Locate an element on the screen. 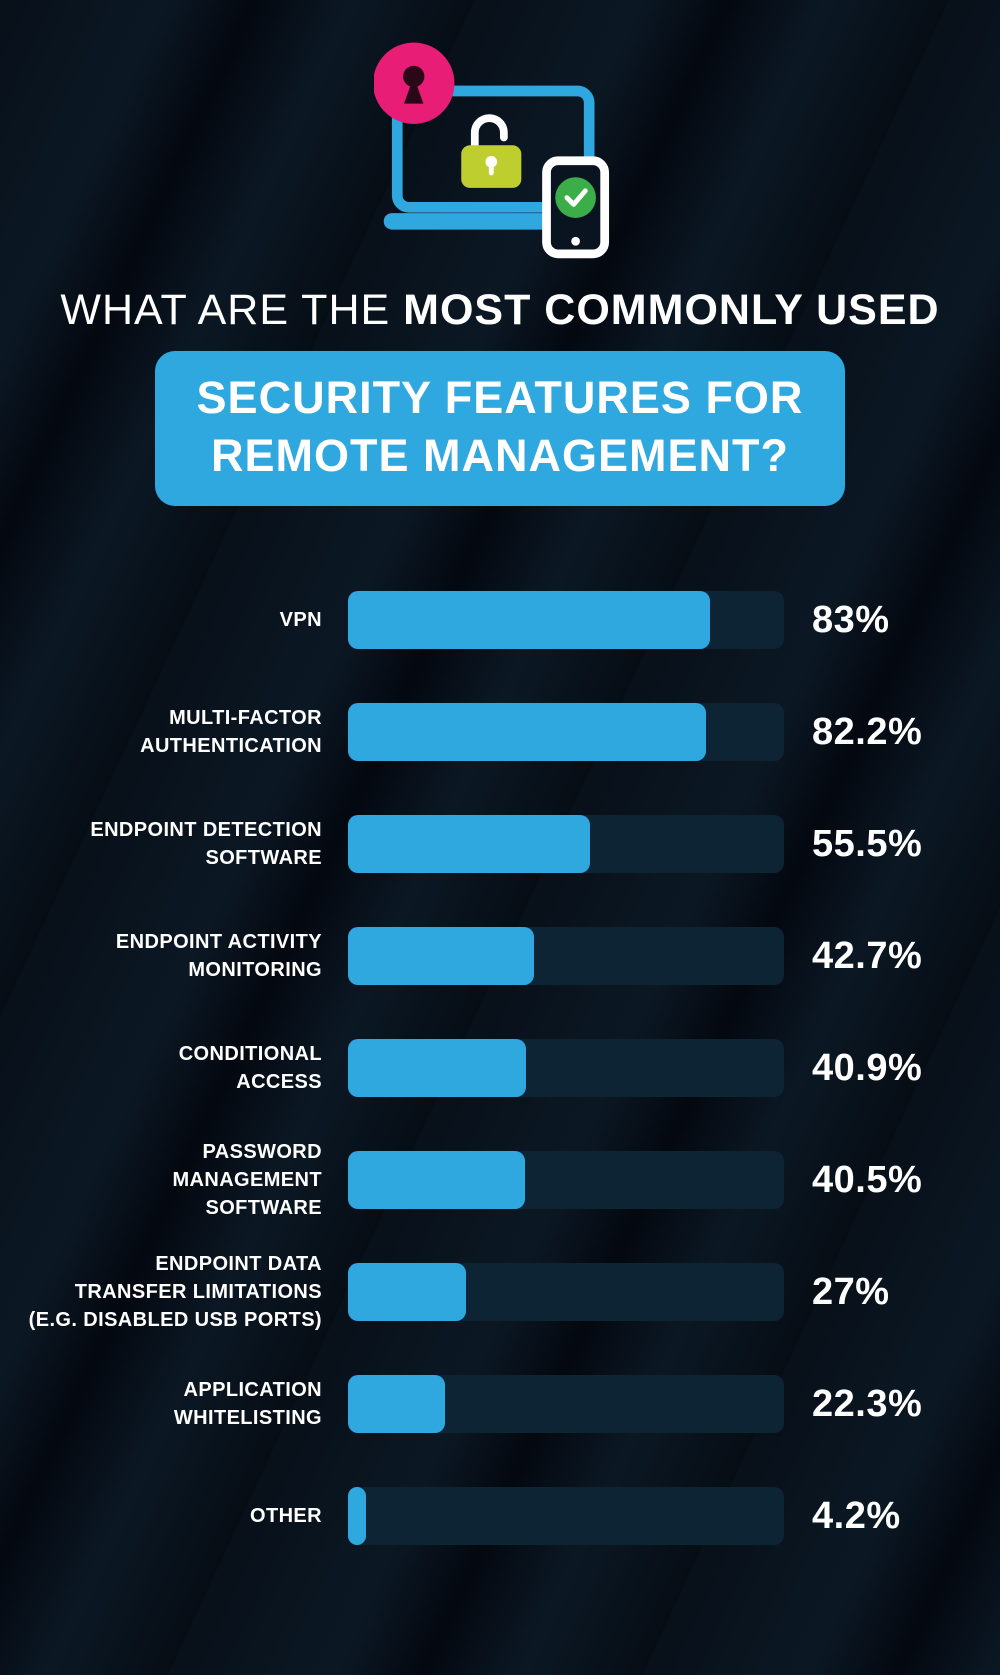 This screenshot has height=1675, width=1000. bar-row-other: OTHER 4.2% is located at coordinates (511, 1516).